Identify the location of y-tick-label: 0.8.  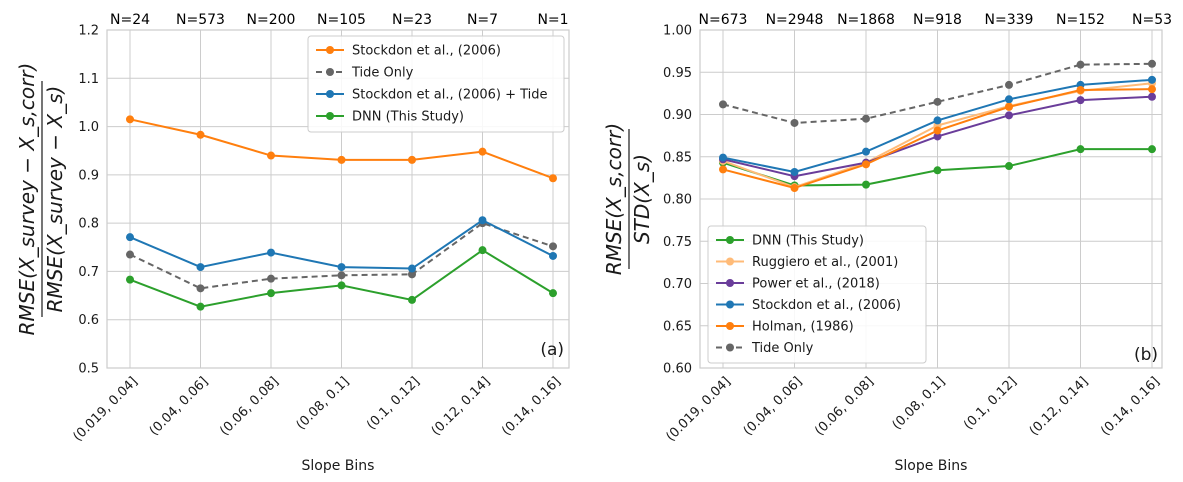
(88, 224).